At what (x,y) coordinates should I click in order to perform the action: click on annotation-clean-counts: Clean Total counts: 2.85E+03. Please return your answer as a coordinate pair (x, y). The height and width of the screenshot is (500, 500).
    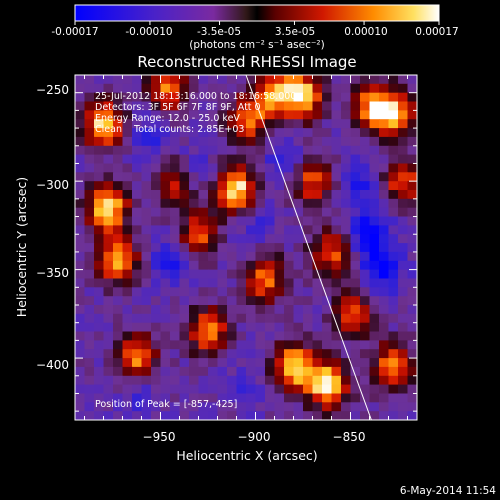
    Looking at the image, I should click on (169, 129).